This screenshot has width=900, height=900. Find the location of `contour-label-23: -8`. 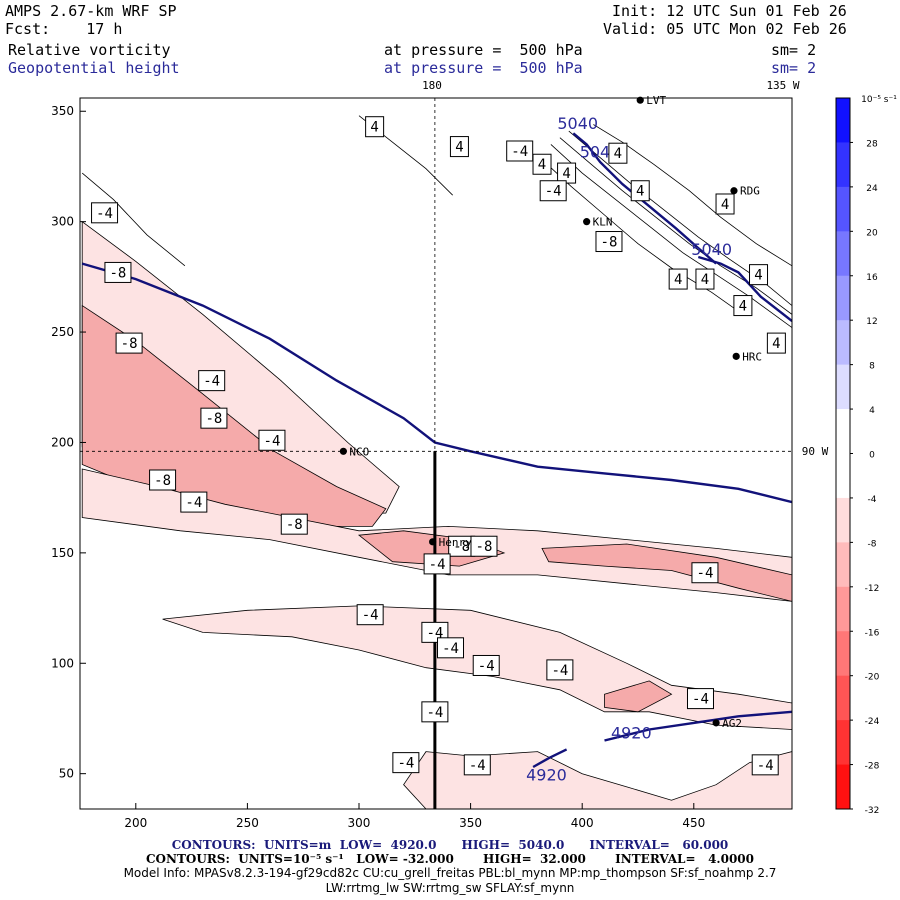

contour-label-23: -8 is located at coordinates (294, 524).